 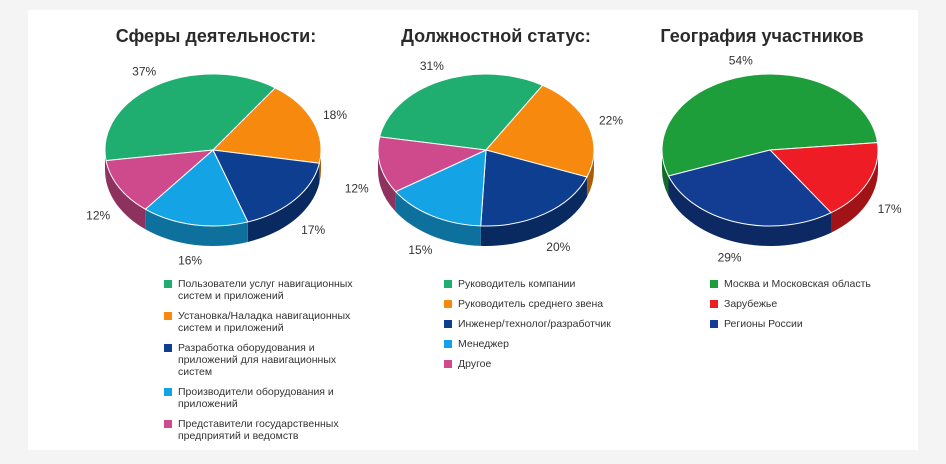 I want to click on pie-chart-svg: 31% 22% 20% 15% 12%, so click(x=484, y=158).